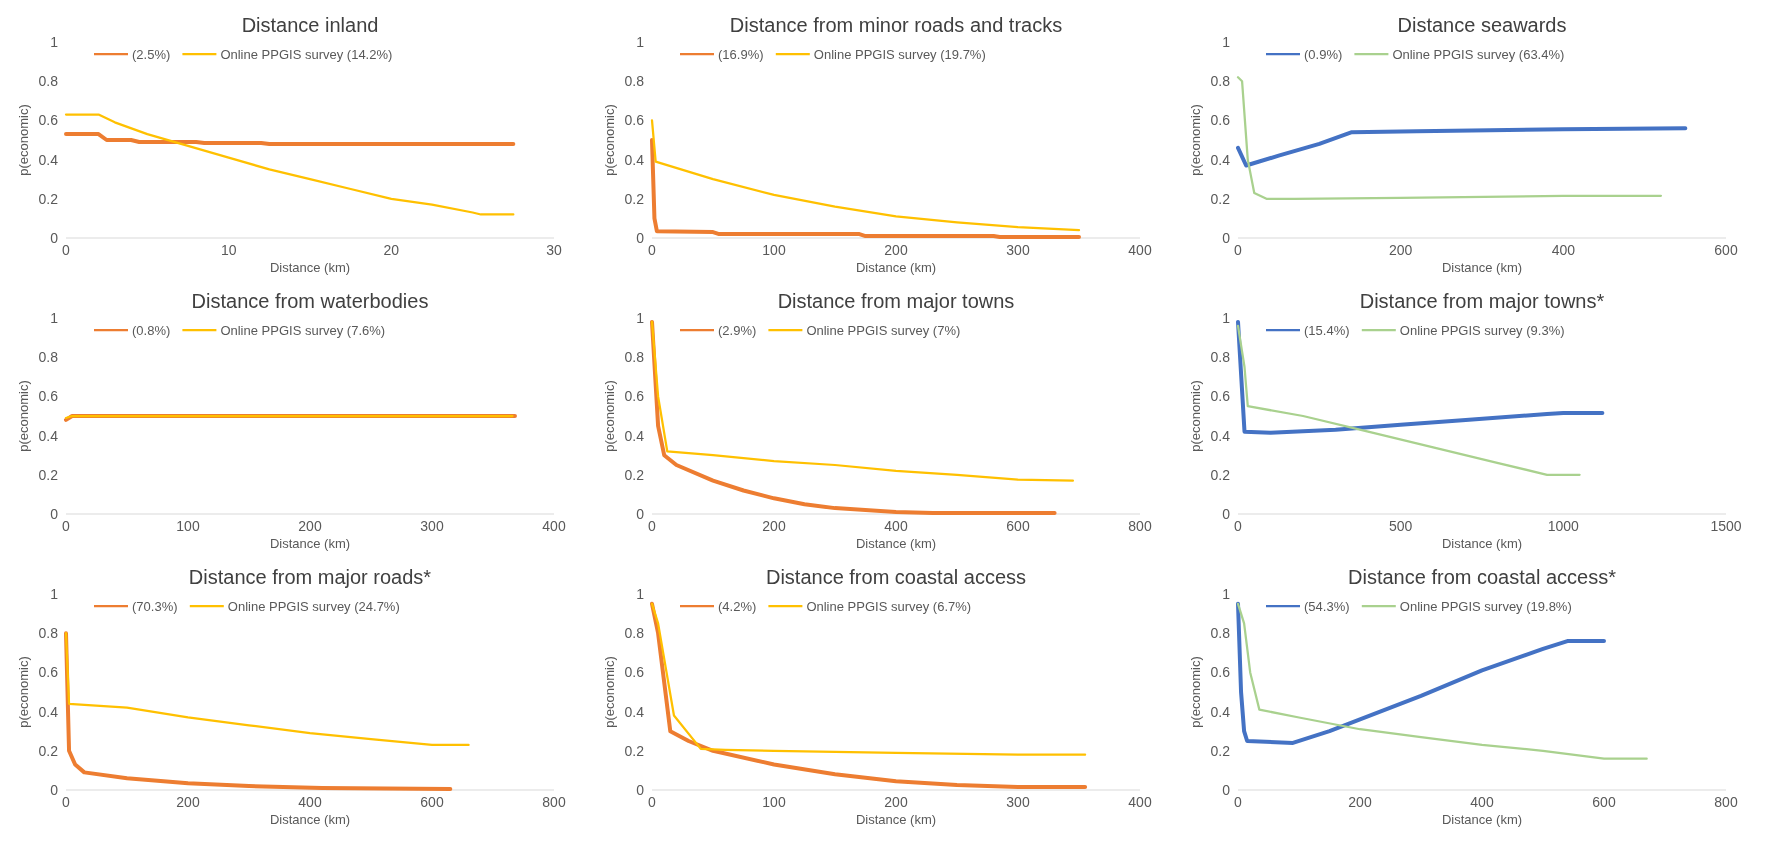 This screenshot has height=848, width=1778. I want to click on legend-label: Online PPGIS survey (6.7%), so click(889, 606).